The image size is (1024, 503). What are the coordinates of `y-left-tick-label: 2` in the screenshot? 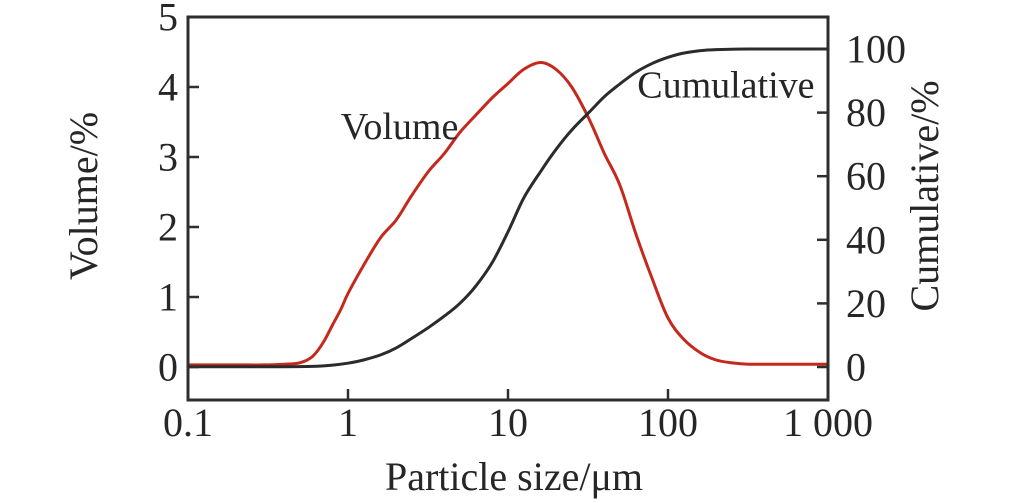 It's located at (168, 227).